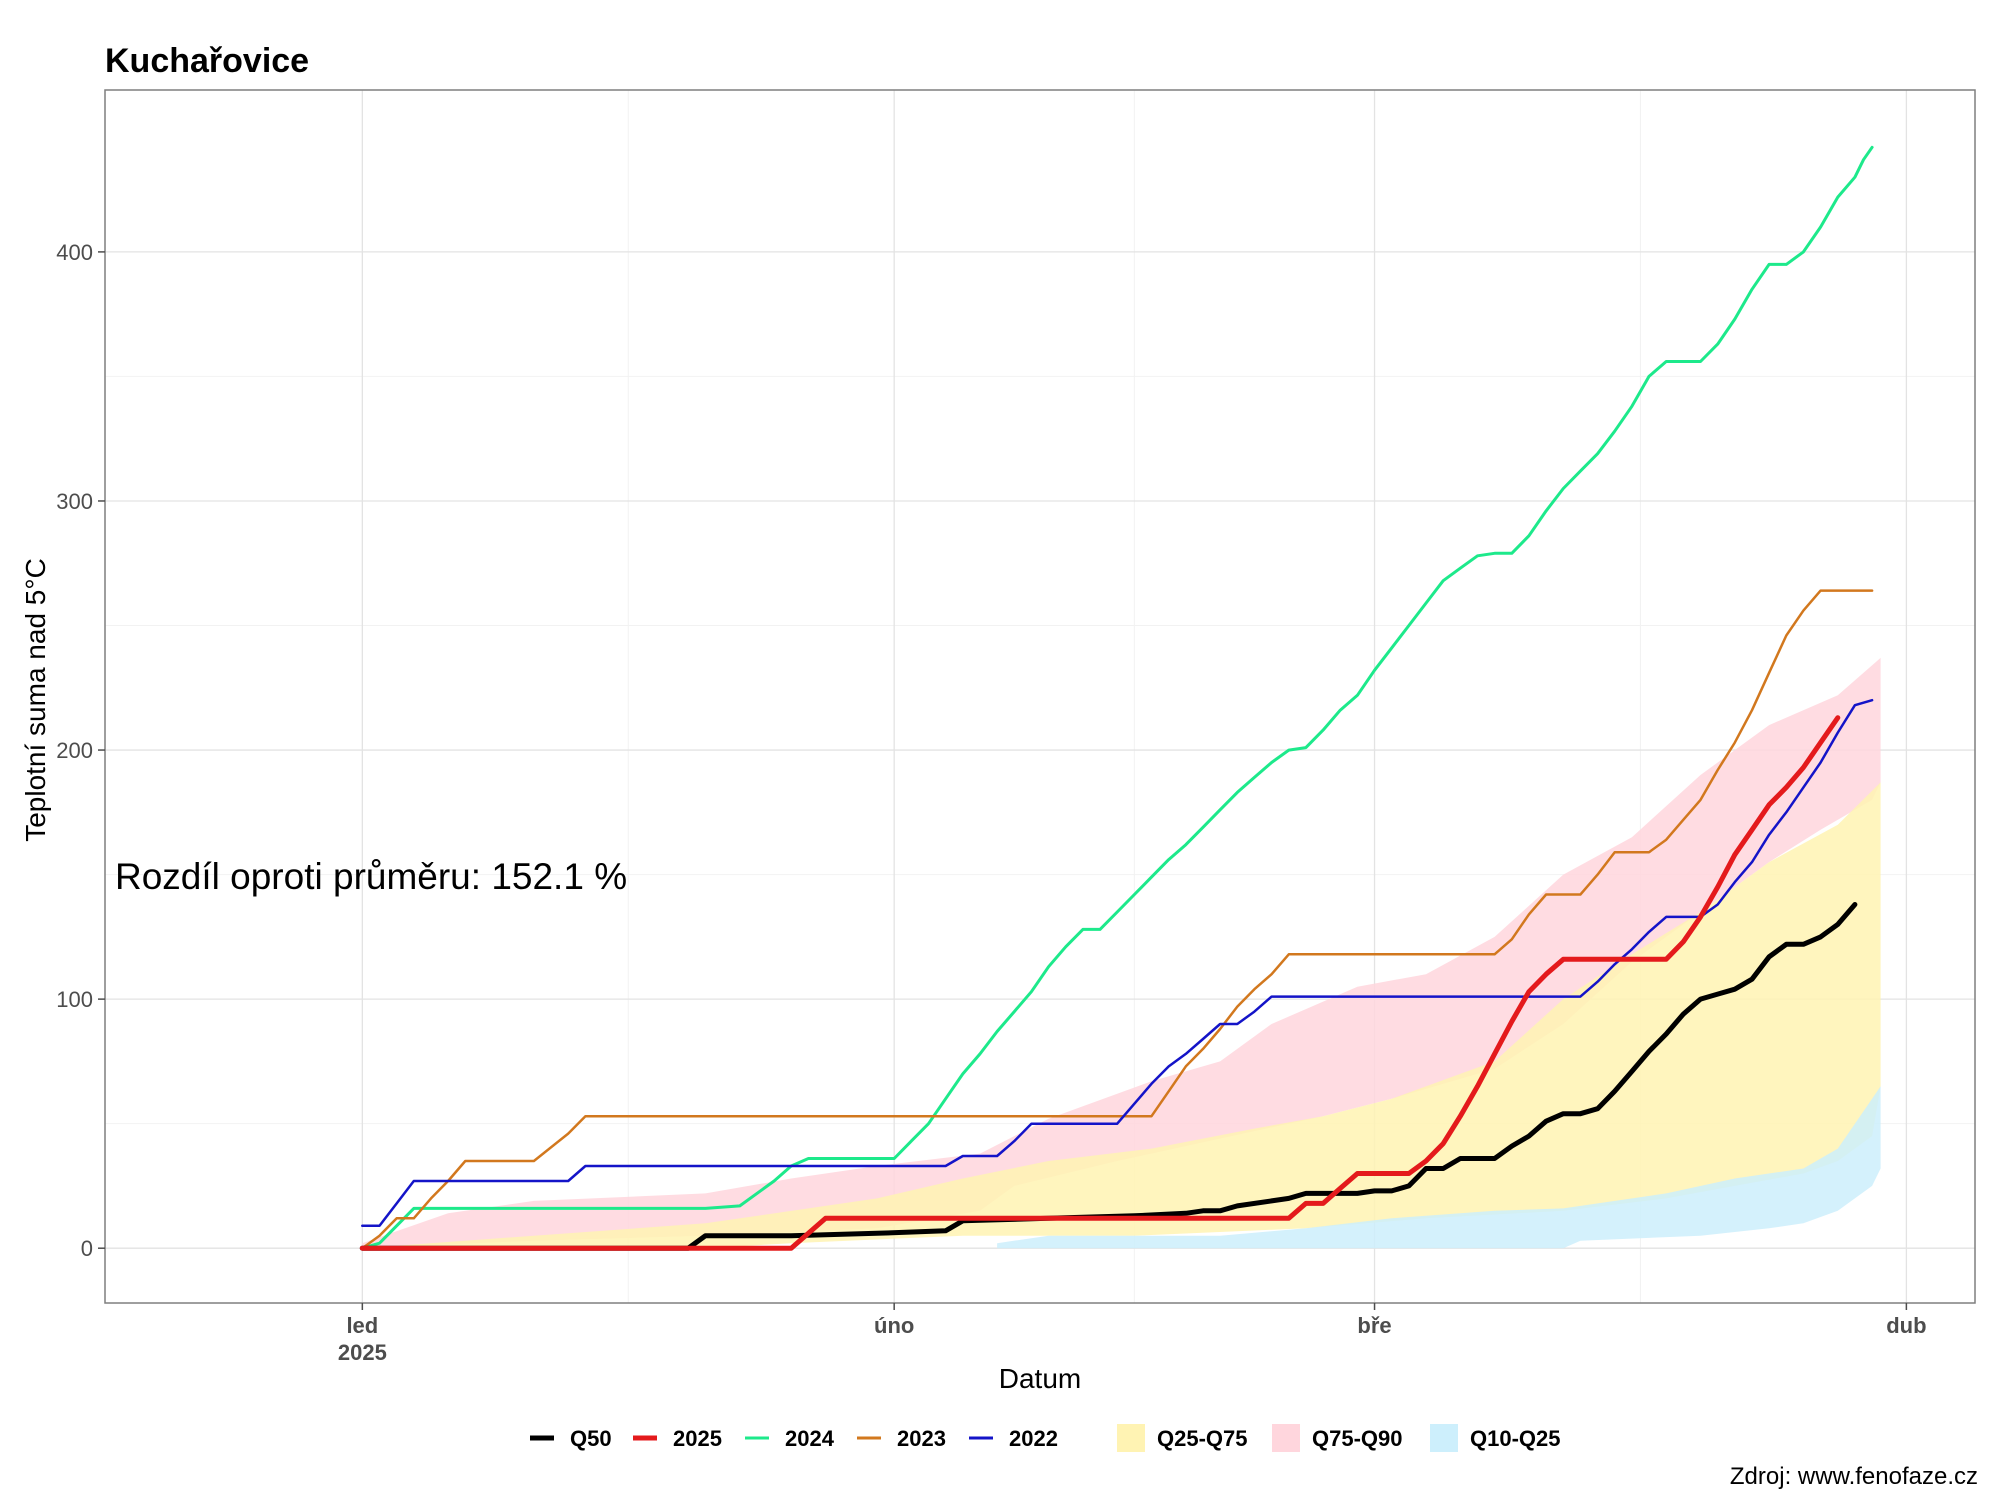  What do you see at coordinates (87, 1248) in the screenshot?
I see `y-tick-label: 0` at bounding box center [87, 1248].